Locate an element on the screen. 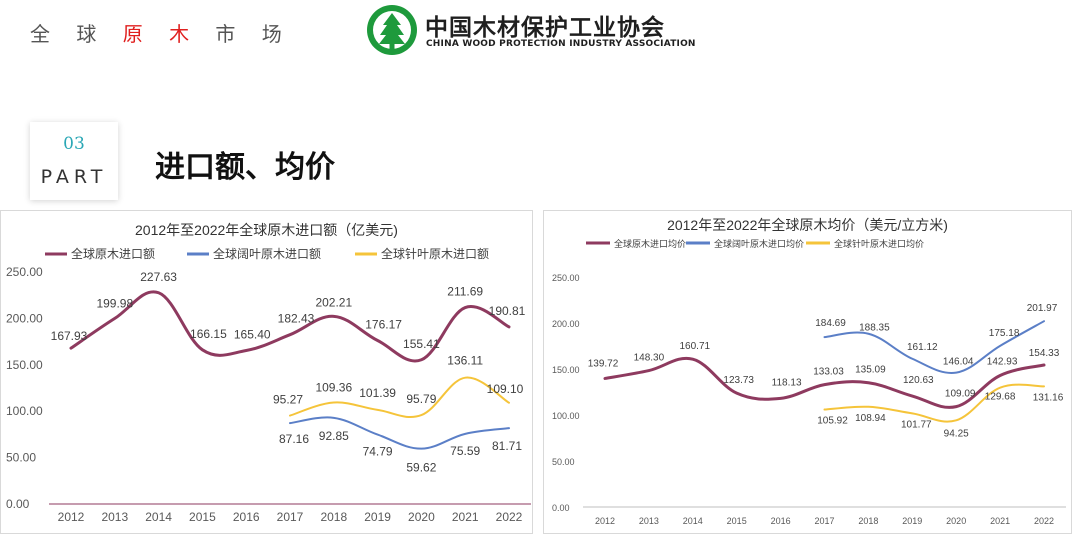 Image resolution: width=1080 pixels, height=553 pixels. data-label: 175.18 is located at coordinates (1004, 333).